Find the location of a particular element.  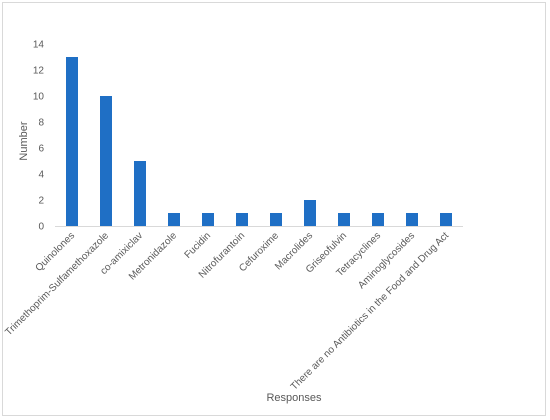

y-axis-title: Number is located at coordinates (24, 140).